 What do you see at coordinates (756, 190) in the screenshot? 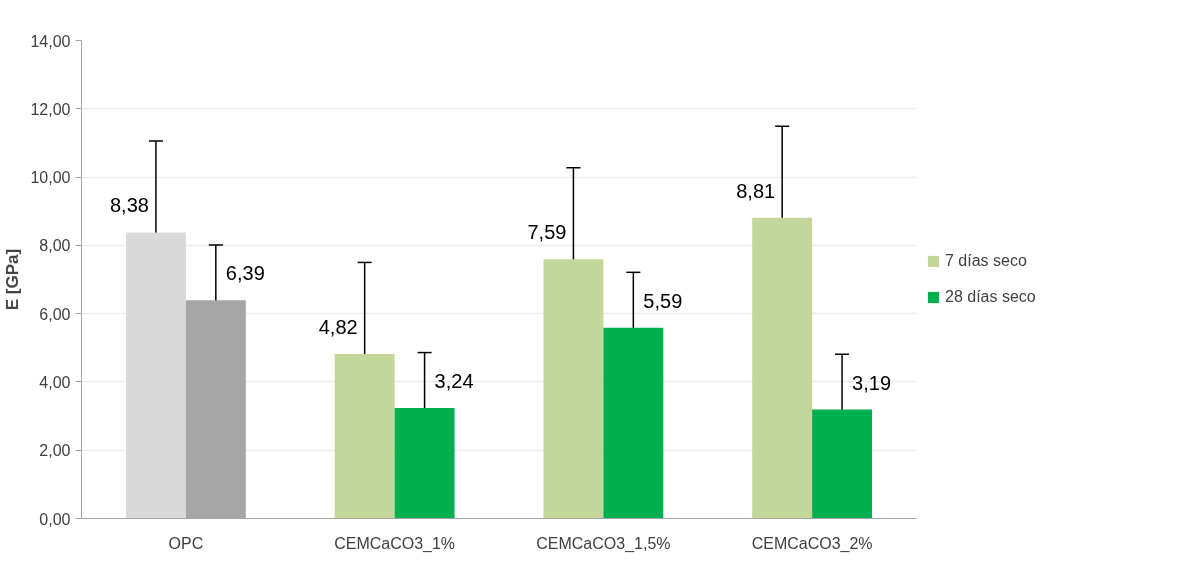
I see `data-label: 8,81` at bounding box center [756, 190].